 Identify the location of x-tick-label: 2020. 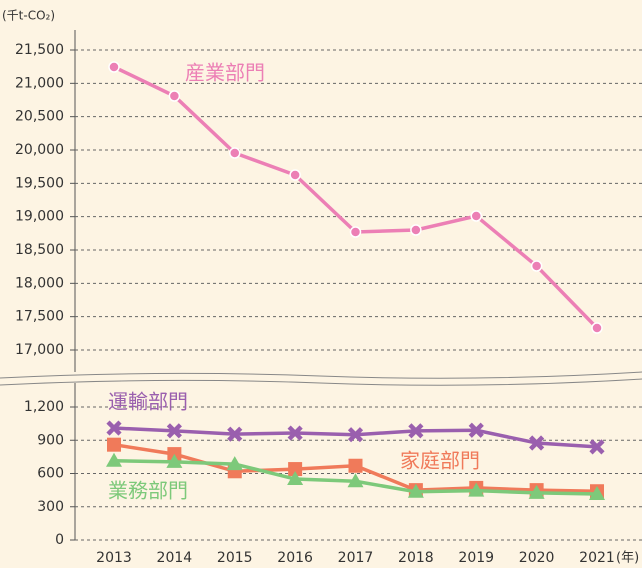
(537, 558).